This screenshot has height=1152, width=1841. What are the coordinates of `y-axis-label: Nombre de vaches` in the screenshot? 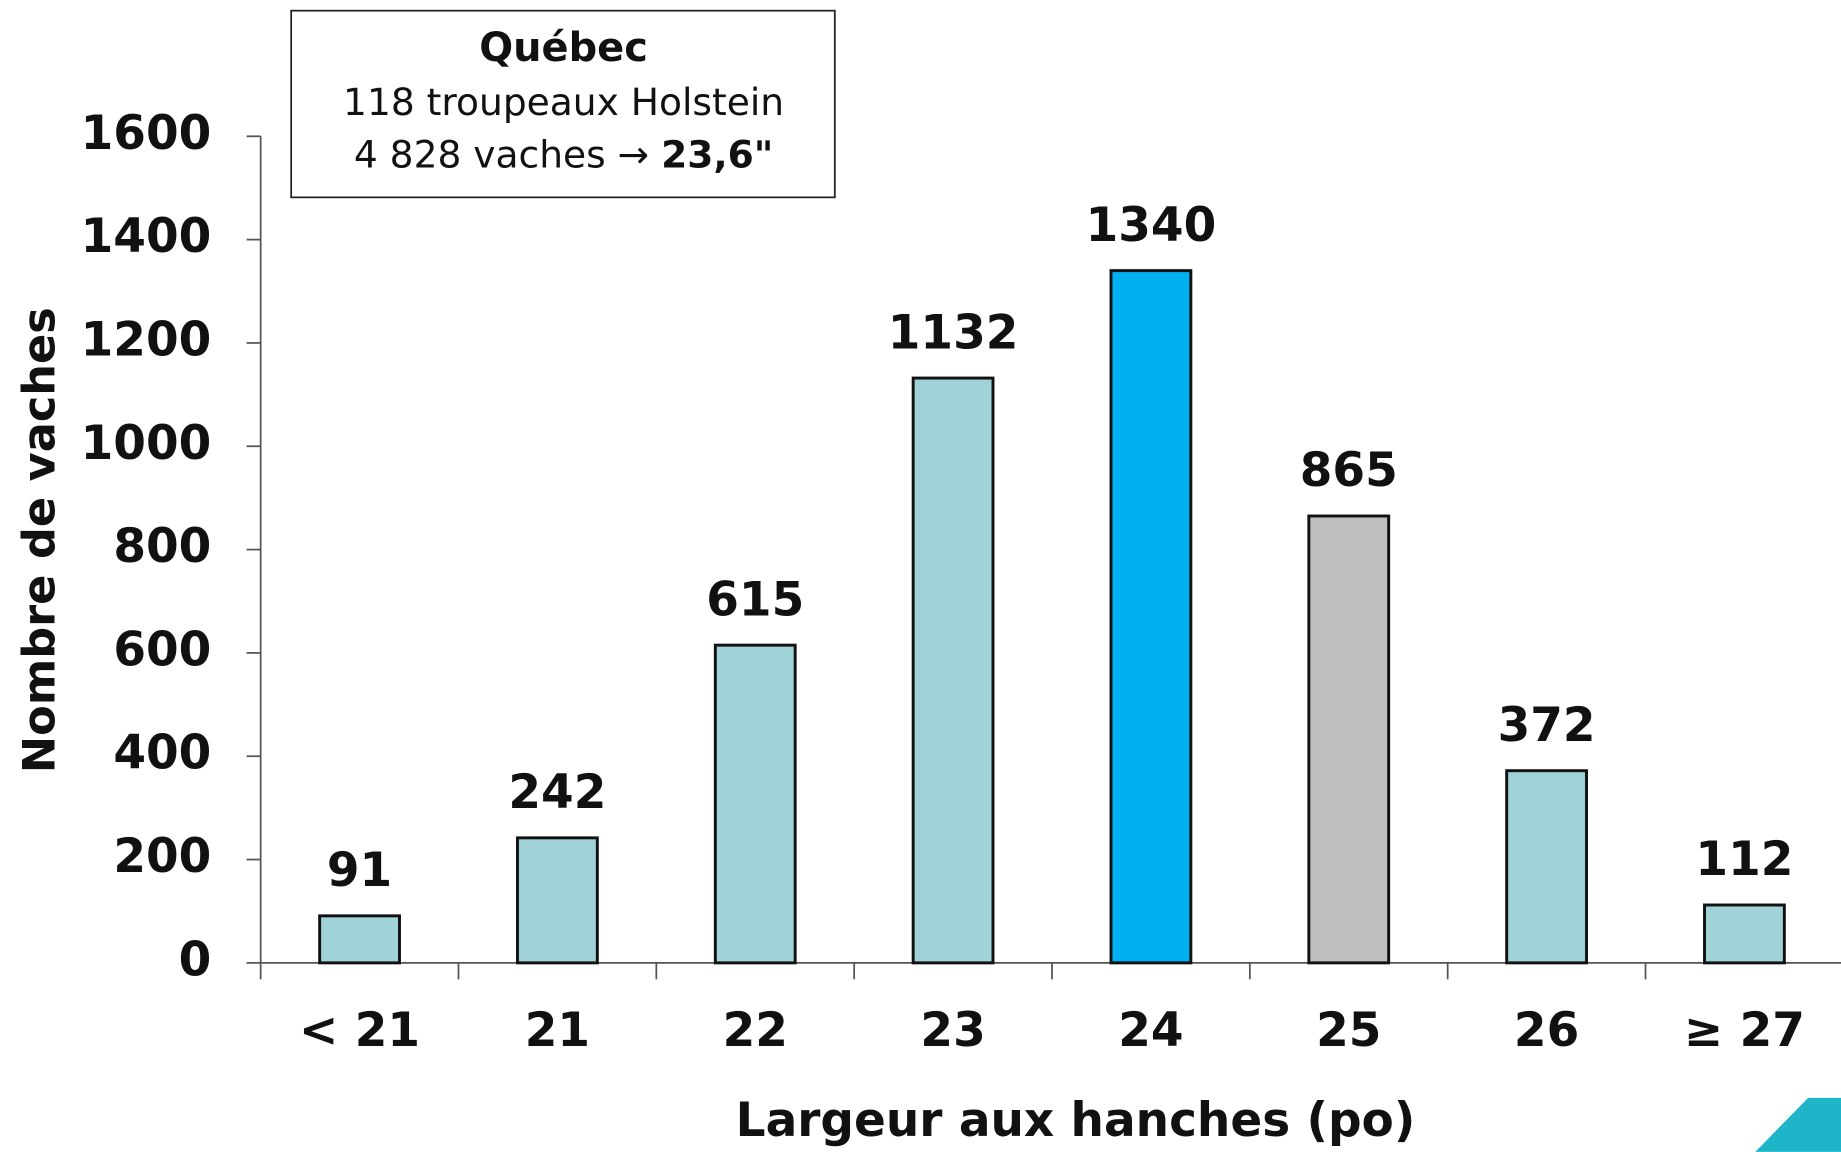 It's located at (39, 540).